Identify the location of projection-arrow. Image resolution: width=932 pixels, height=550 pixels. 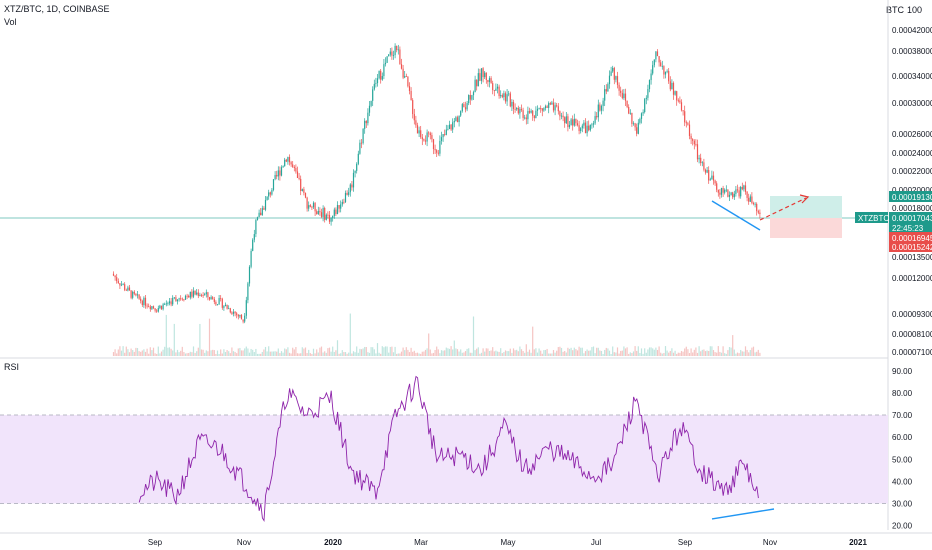
(783, 209).